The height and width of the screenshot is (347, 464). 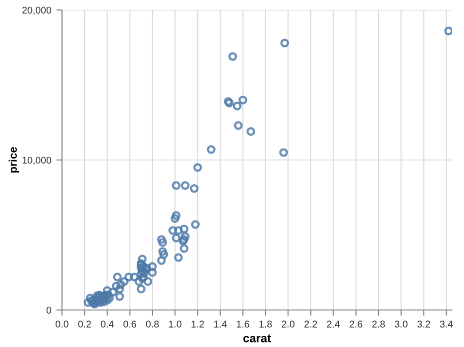 What do you see at coordinates (14, 160) in the screenshot?
I see `y-axis-title: price` at bounding box center [14, 160].